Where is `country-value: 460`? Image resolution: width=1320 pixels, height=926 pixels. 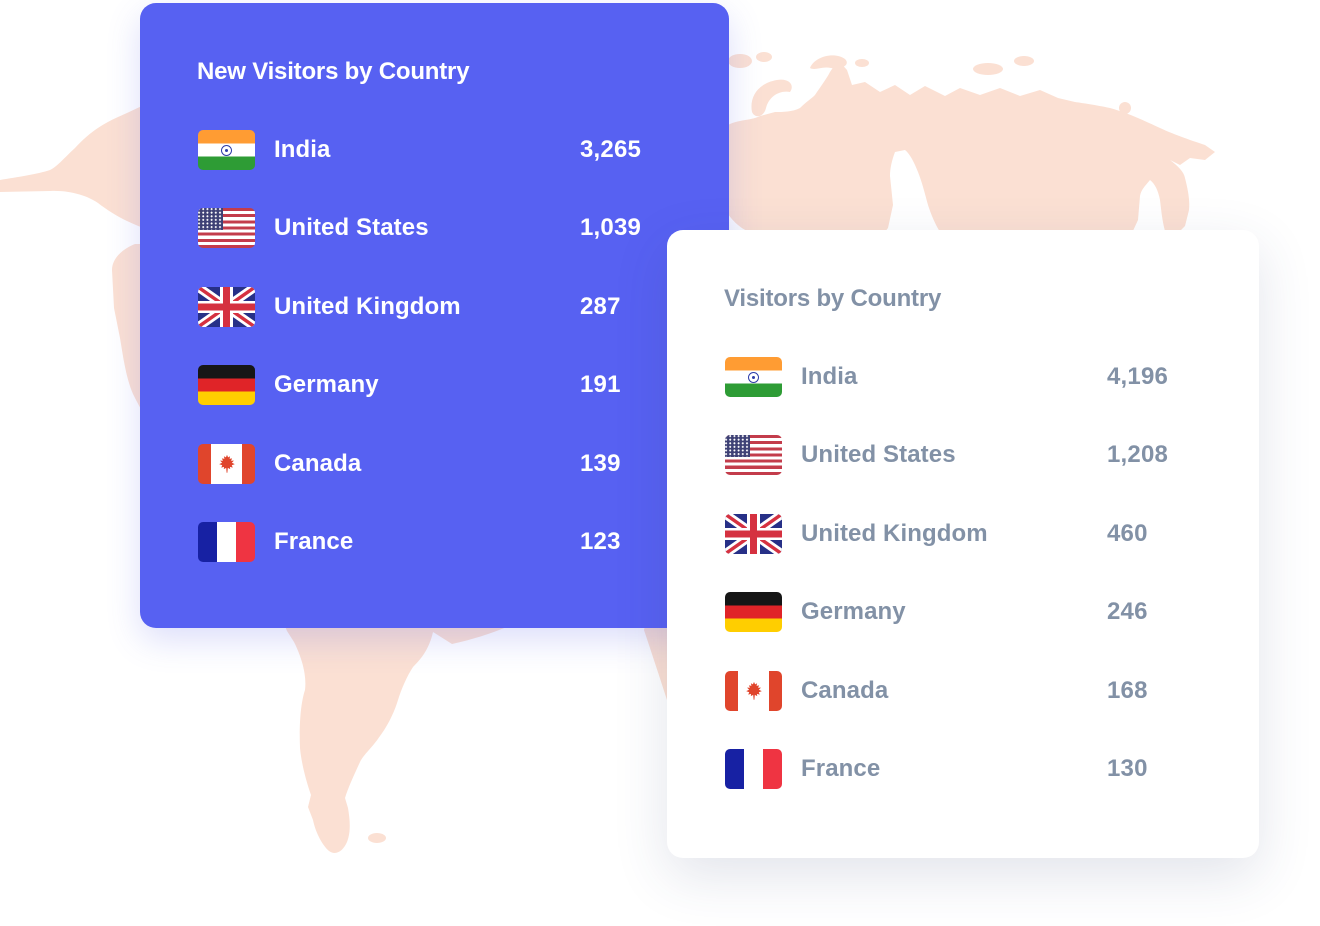 country-value: 460 is located at coordinates (1127, 533).